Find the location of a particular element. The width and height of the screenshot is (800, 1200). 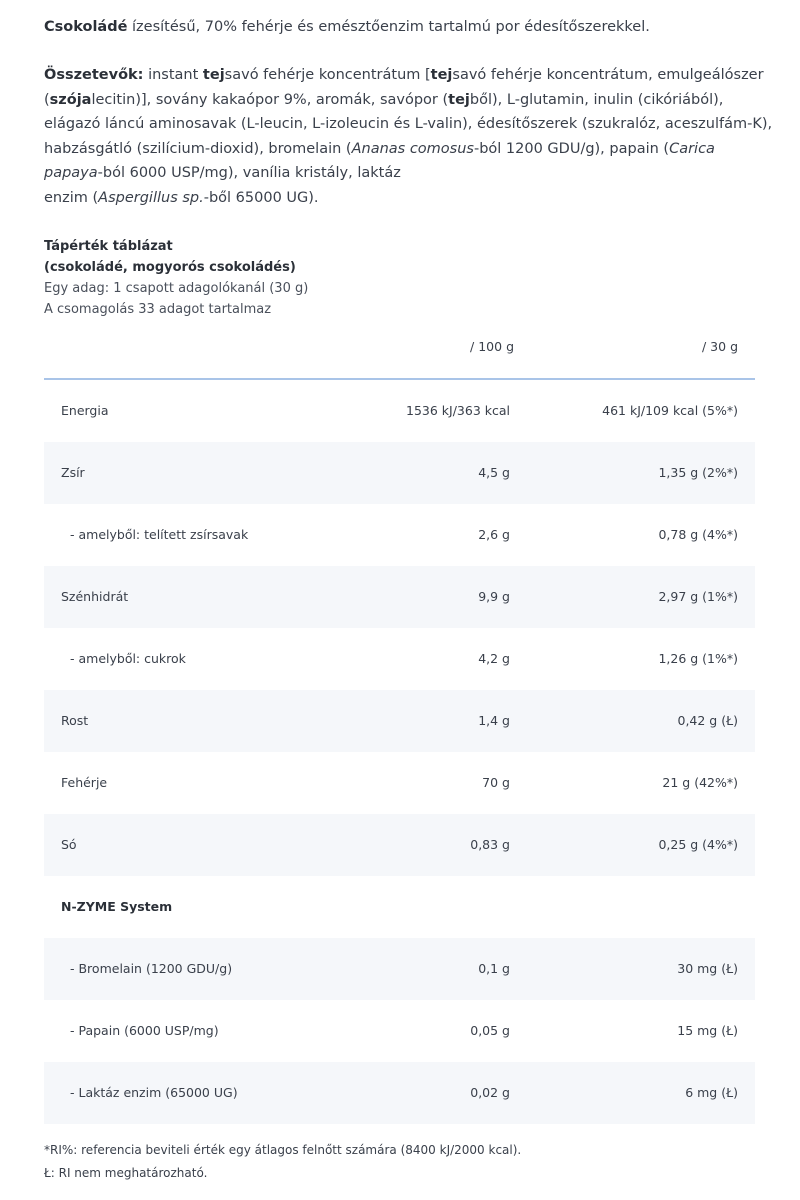

na-footnote: Ł: RI nem meghatározható. is located at coordinates (126, 1173).